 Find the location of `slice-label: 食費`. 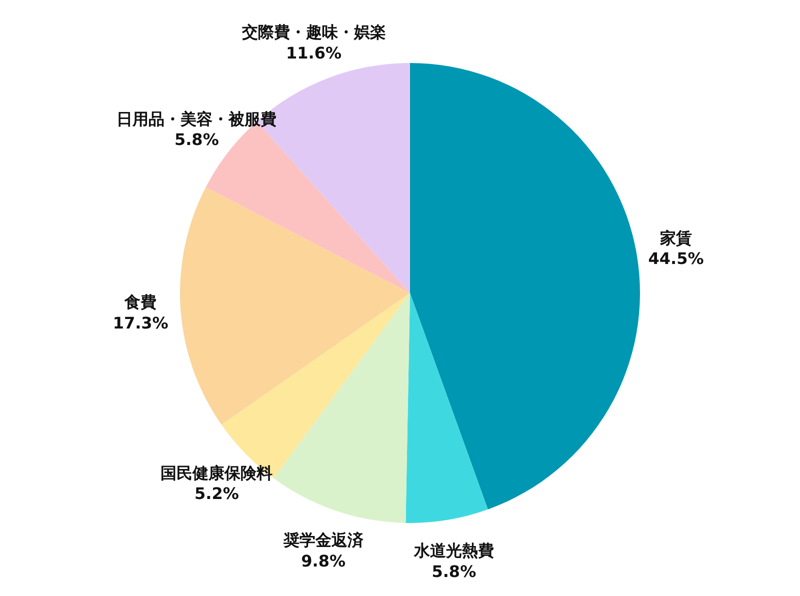

slice-label: 食費 is located at coordinates (140, 302).